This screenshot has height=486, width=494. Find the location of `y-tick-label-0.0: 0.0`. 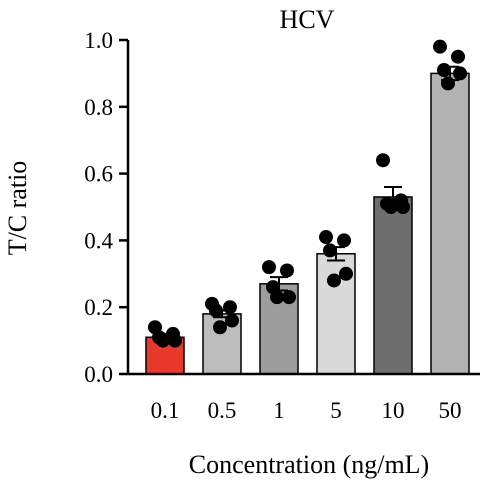

y-tick-label-0.0: 0.0 is located at coordinates (98, 374).